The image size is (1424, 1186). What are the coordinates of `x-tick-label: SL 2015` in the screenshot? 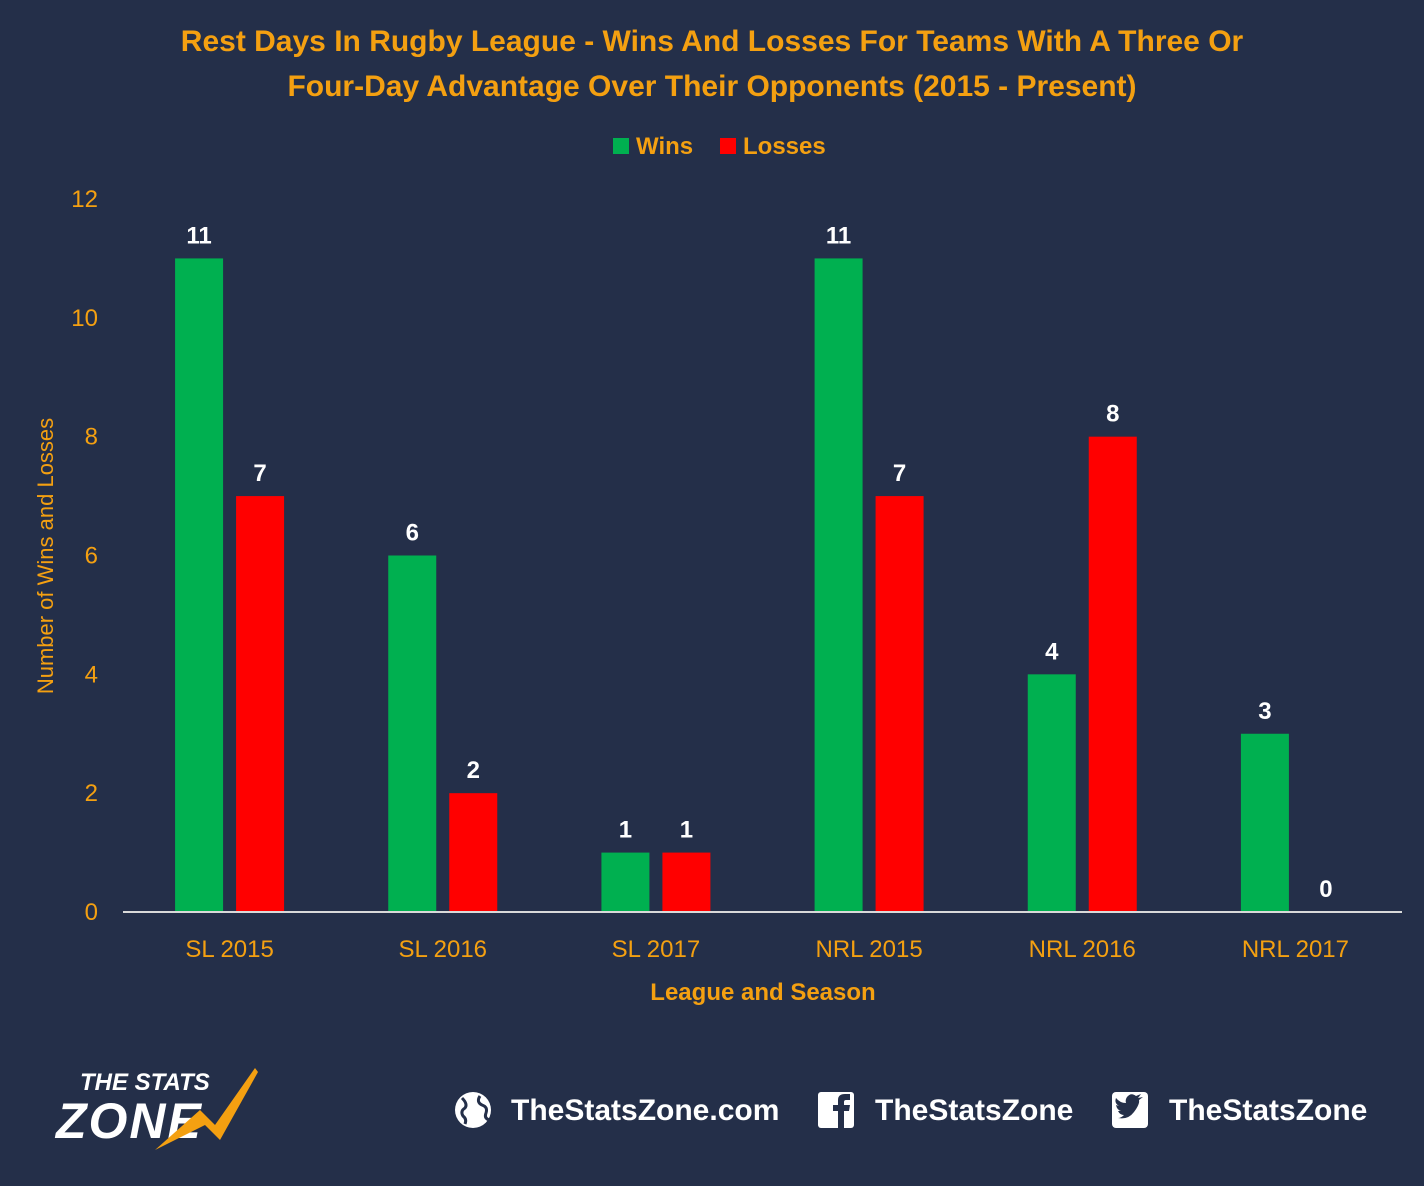 It's located at (229, 949).